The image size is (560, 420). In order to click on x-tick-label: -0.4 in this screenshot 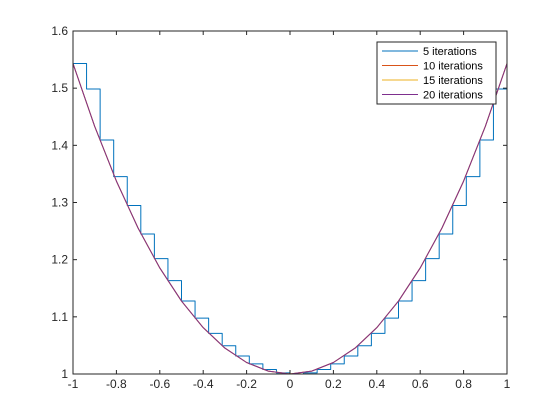, I will do `click(203, 384)`.